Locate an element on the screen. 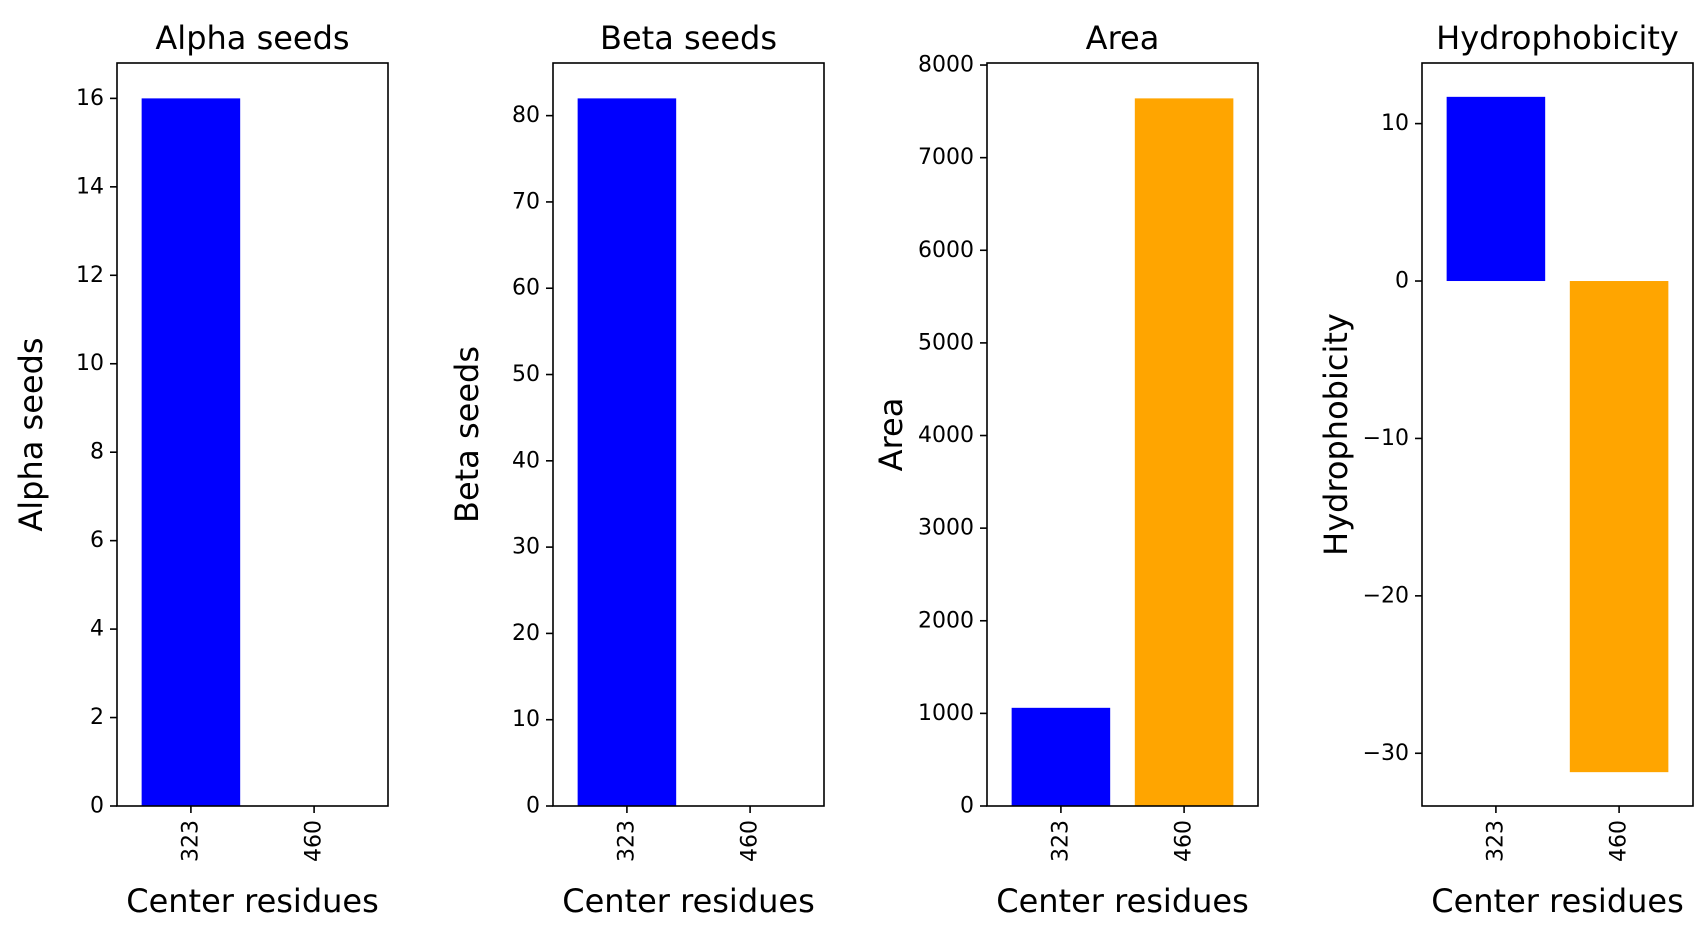  y-tick-label: 8000 is located at coordinates (946, 65).